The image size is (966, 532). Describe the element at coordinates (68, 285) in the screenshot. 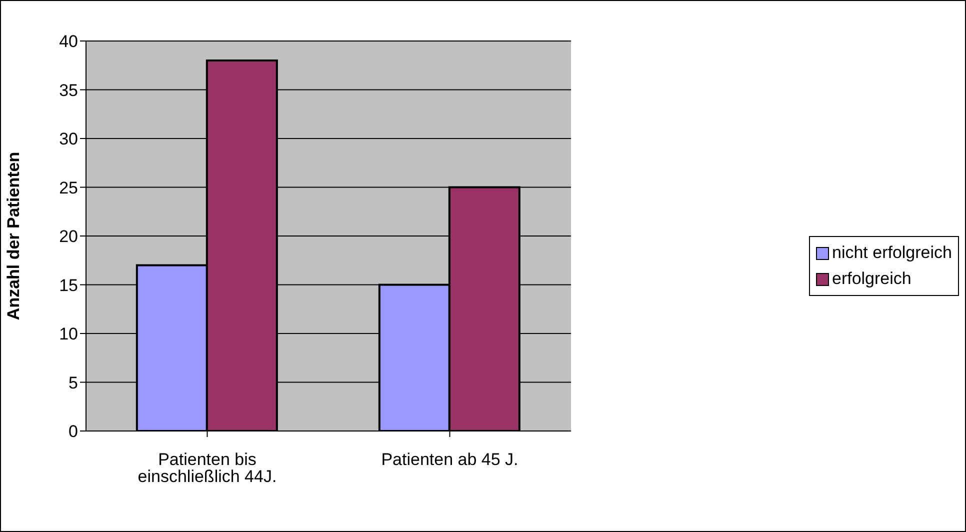

I see `y-tick-label: 15` at that location.